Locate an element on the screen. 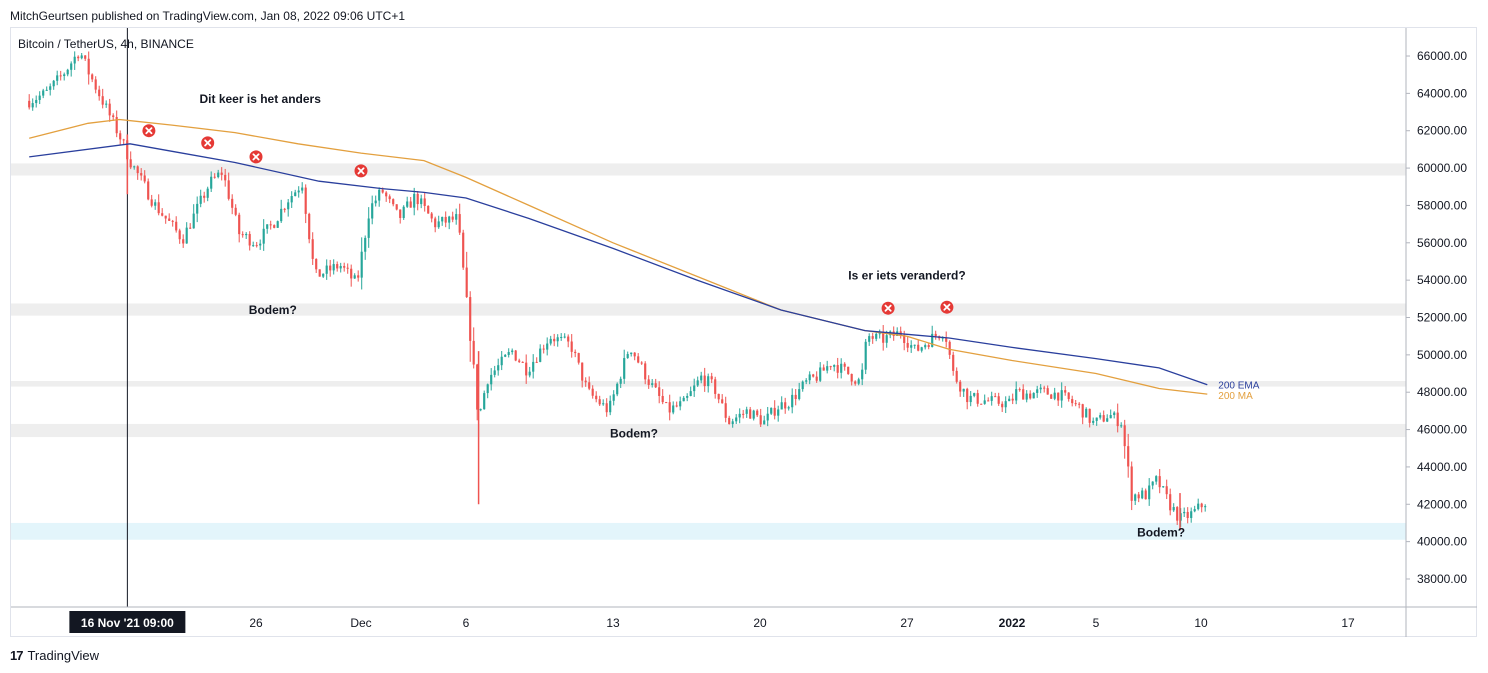 This screenshot has width=1488, height=673. time-tick-label: 13 is located at coordinates (613, 623).